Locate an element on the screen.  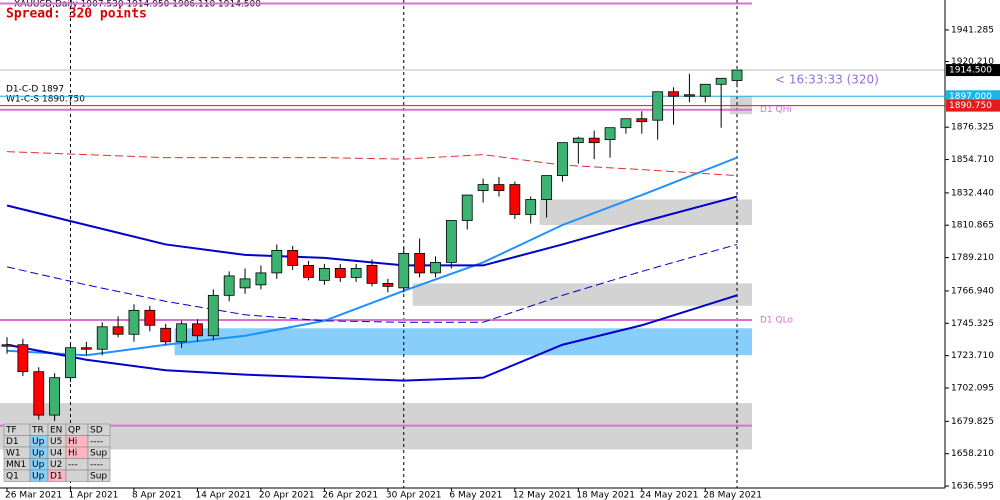
y-tick-label: 1876.325 is located at coordinates (972, 128).